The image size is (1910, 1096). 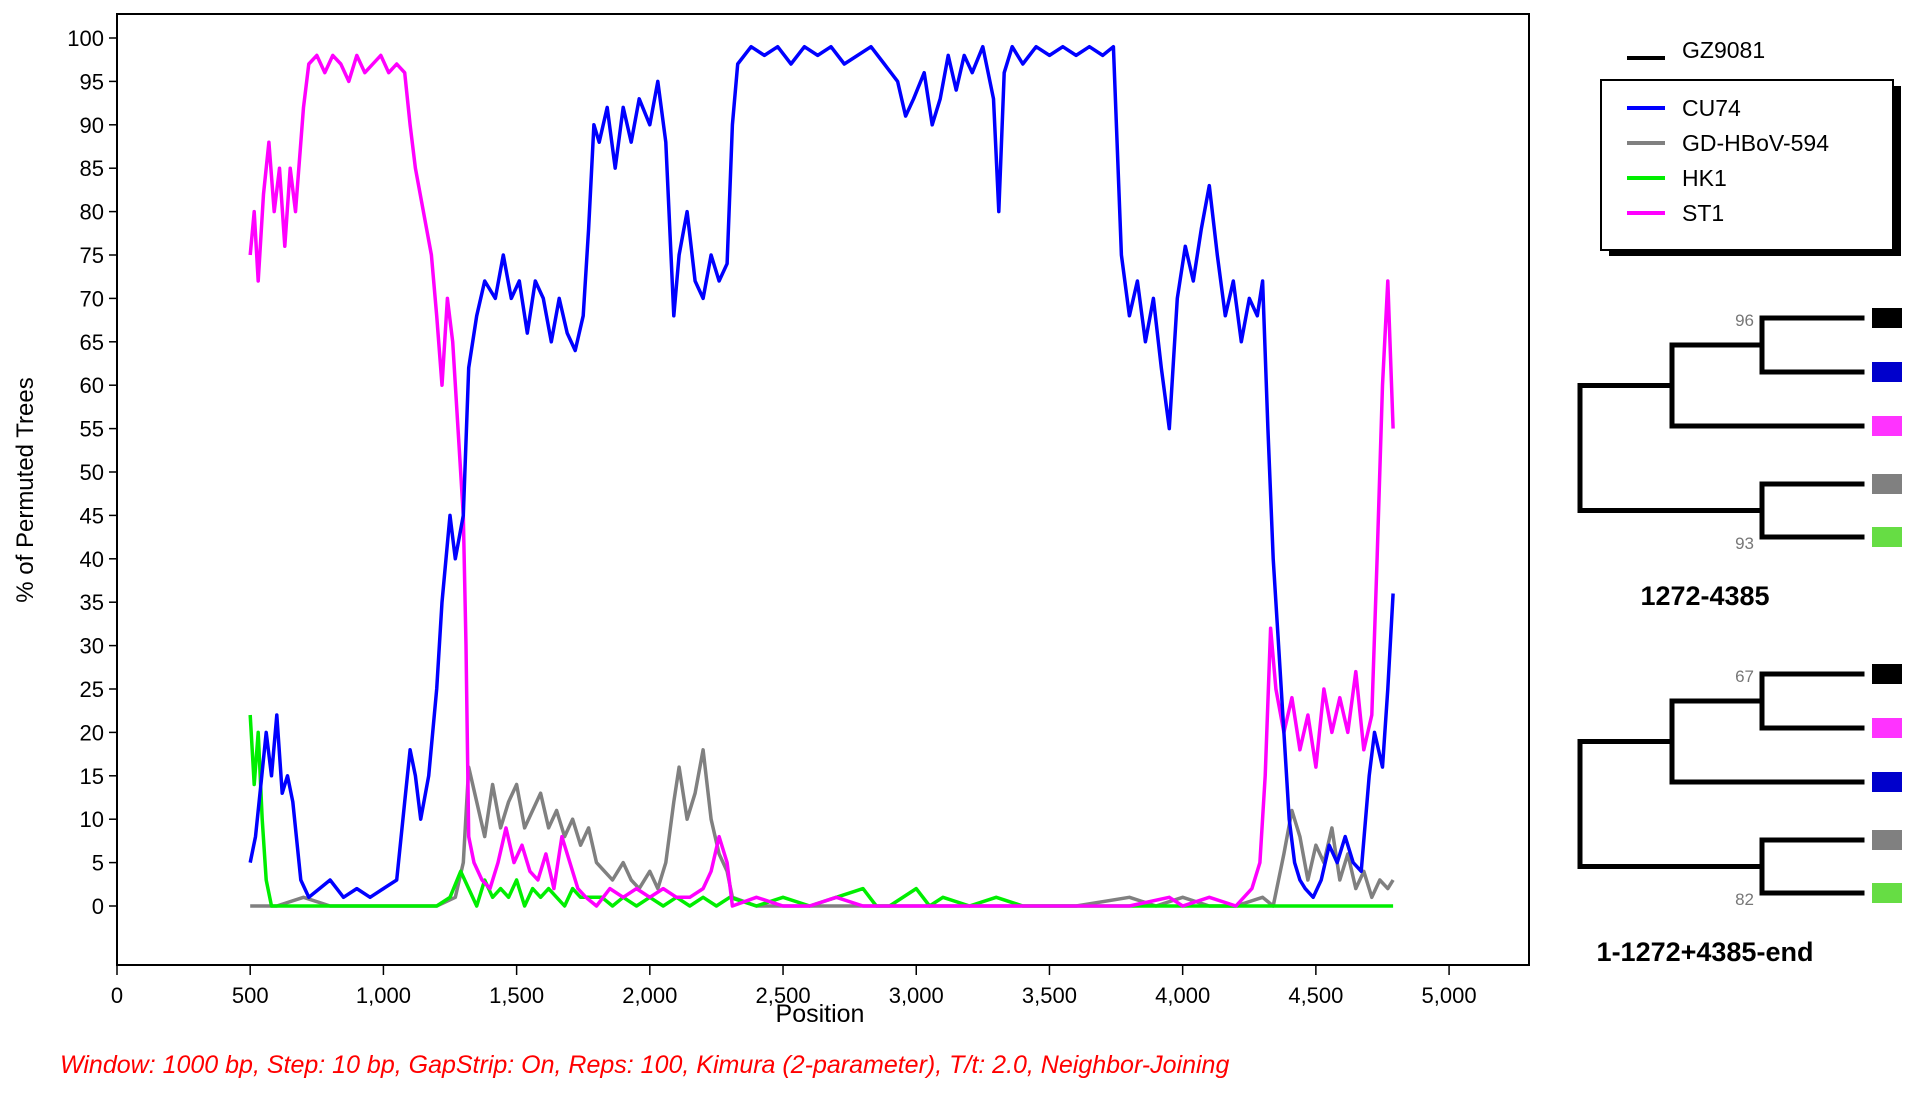 What do you see at coordinates (1704, 596) in the screenshot?
I see `tree-title: 1272-4385` at bounding box center [1704, 596].